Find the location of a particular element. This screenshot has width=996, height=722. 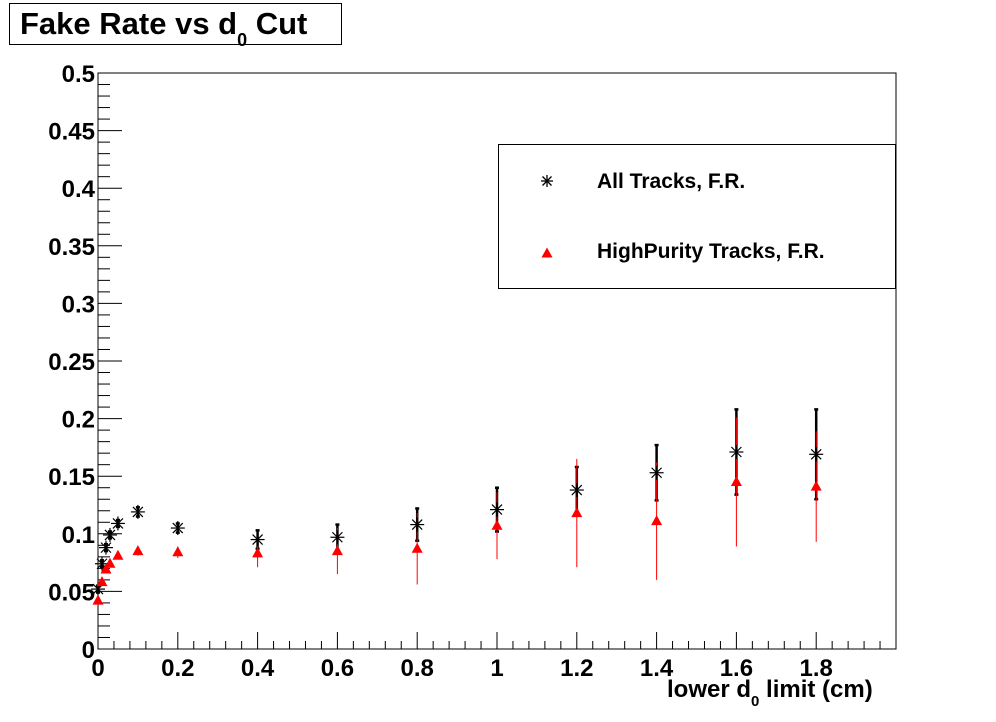

y-tick-label: 0 is located at coordinates (88, 650).